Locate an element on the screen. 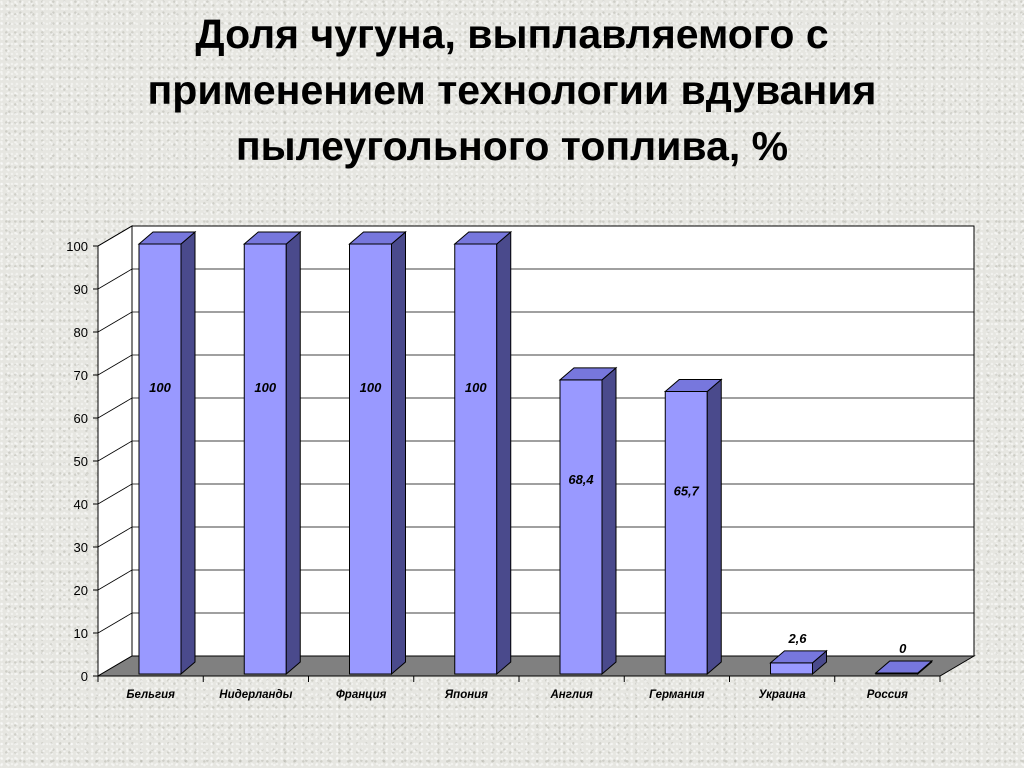  bar-top-Япония is located at coordinates (483, 238).